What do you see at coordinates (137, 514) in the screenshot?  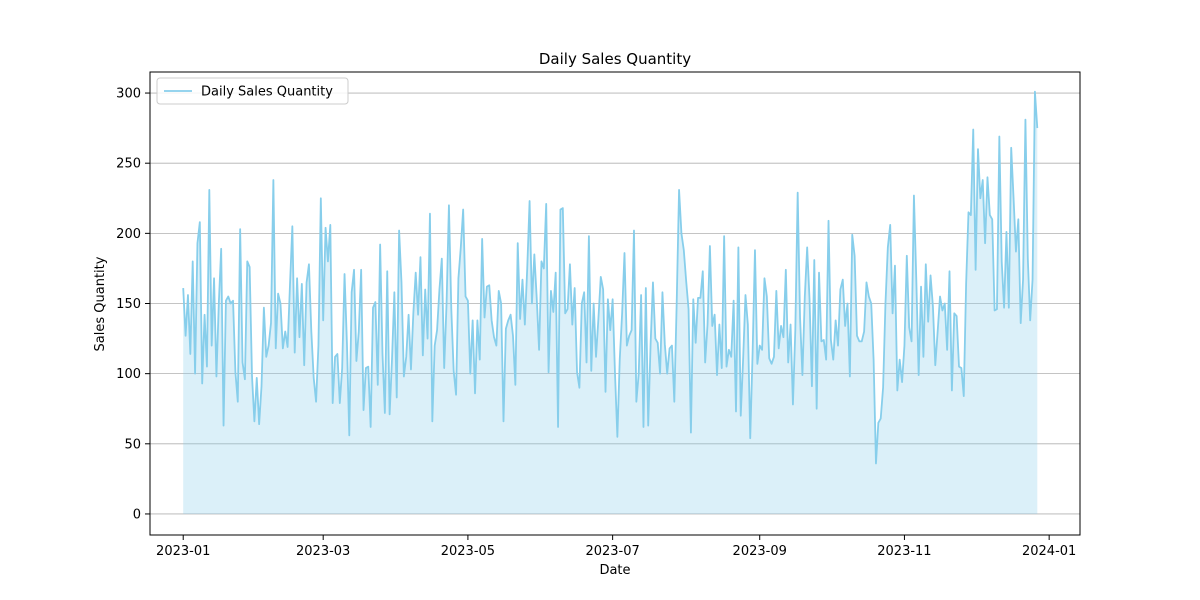 I see `y-tick-label-0: 0` at bounding box center [137, 514].